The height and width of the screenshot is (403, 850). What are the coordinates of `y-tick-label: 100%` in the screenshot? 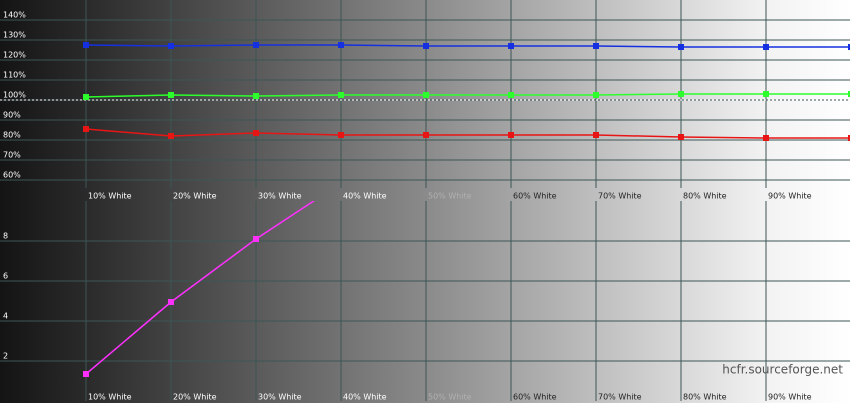 It's located at (14, 95).